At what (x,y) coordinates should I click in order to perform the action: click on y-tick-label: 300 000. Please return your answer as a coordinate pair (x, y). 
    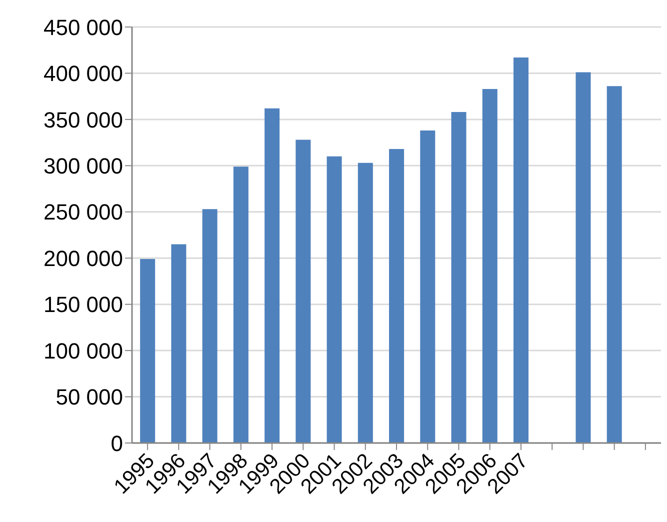
    Looking at the image, I should click on (83, 165).